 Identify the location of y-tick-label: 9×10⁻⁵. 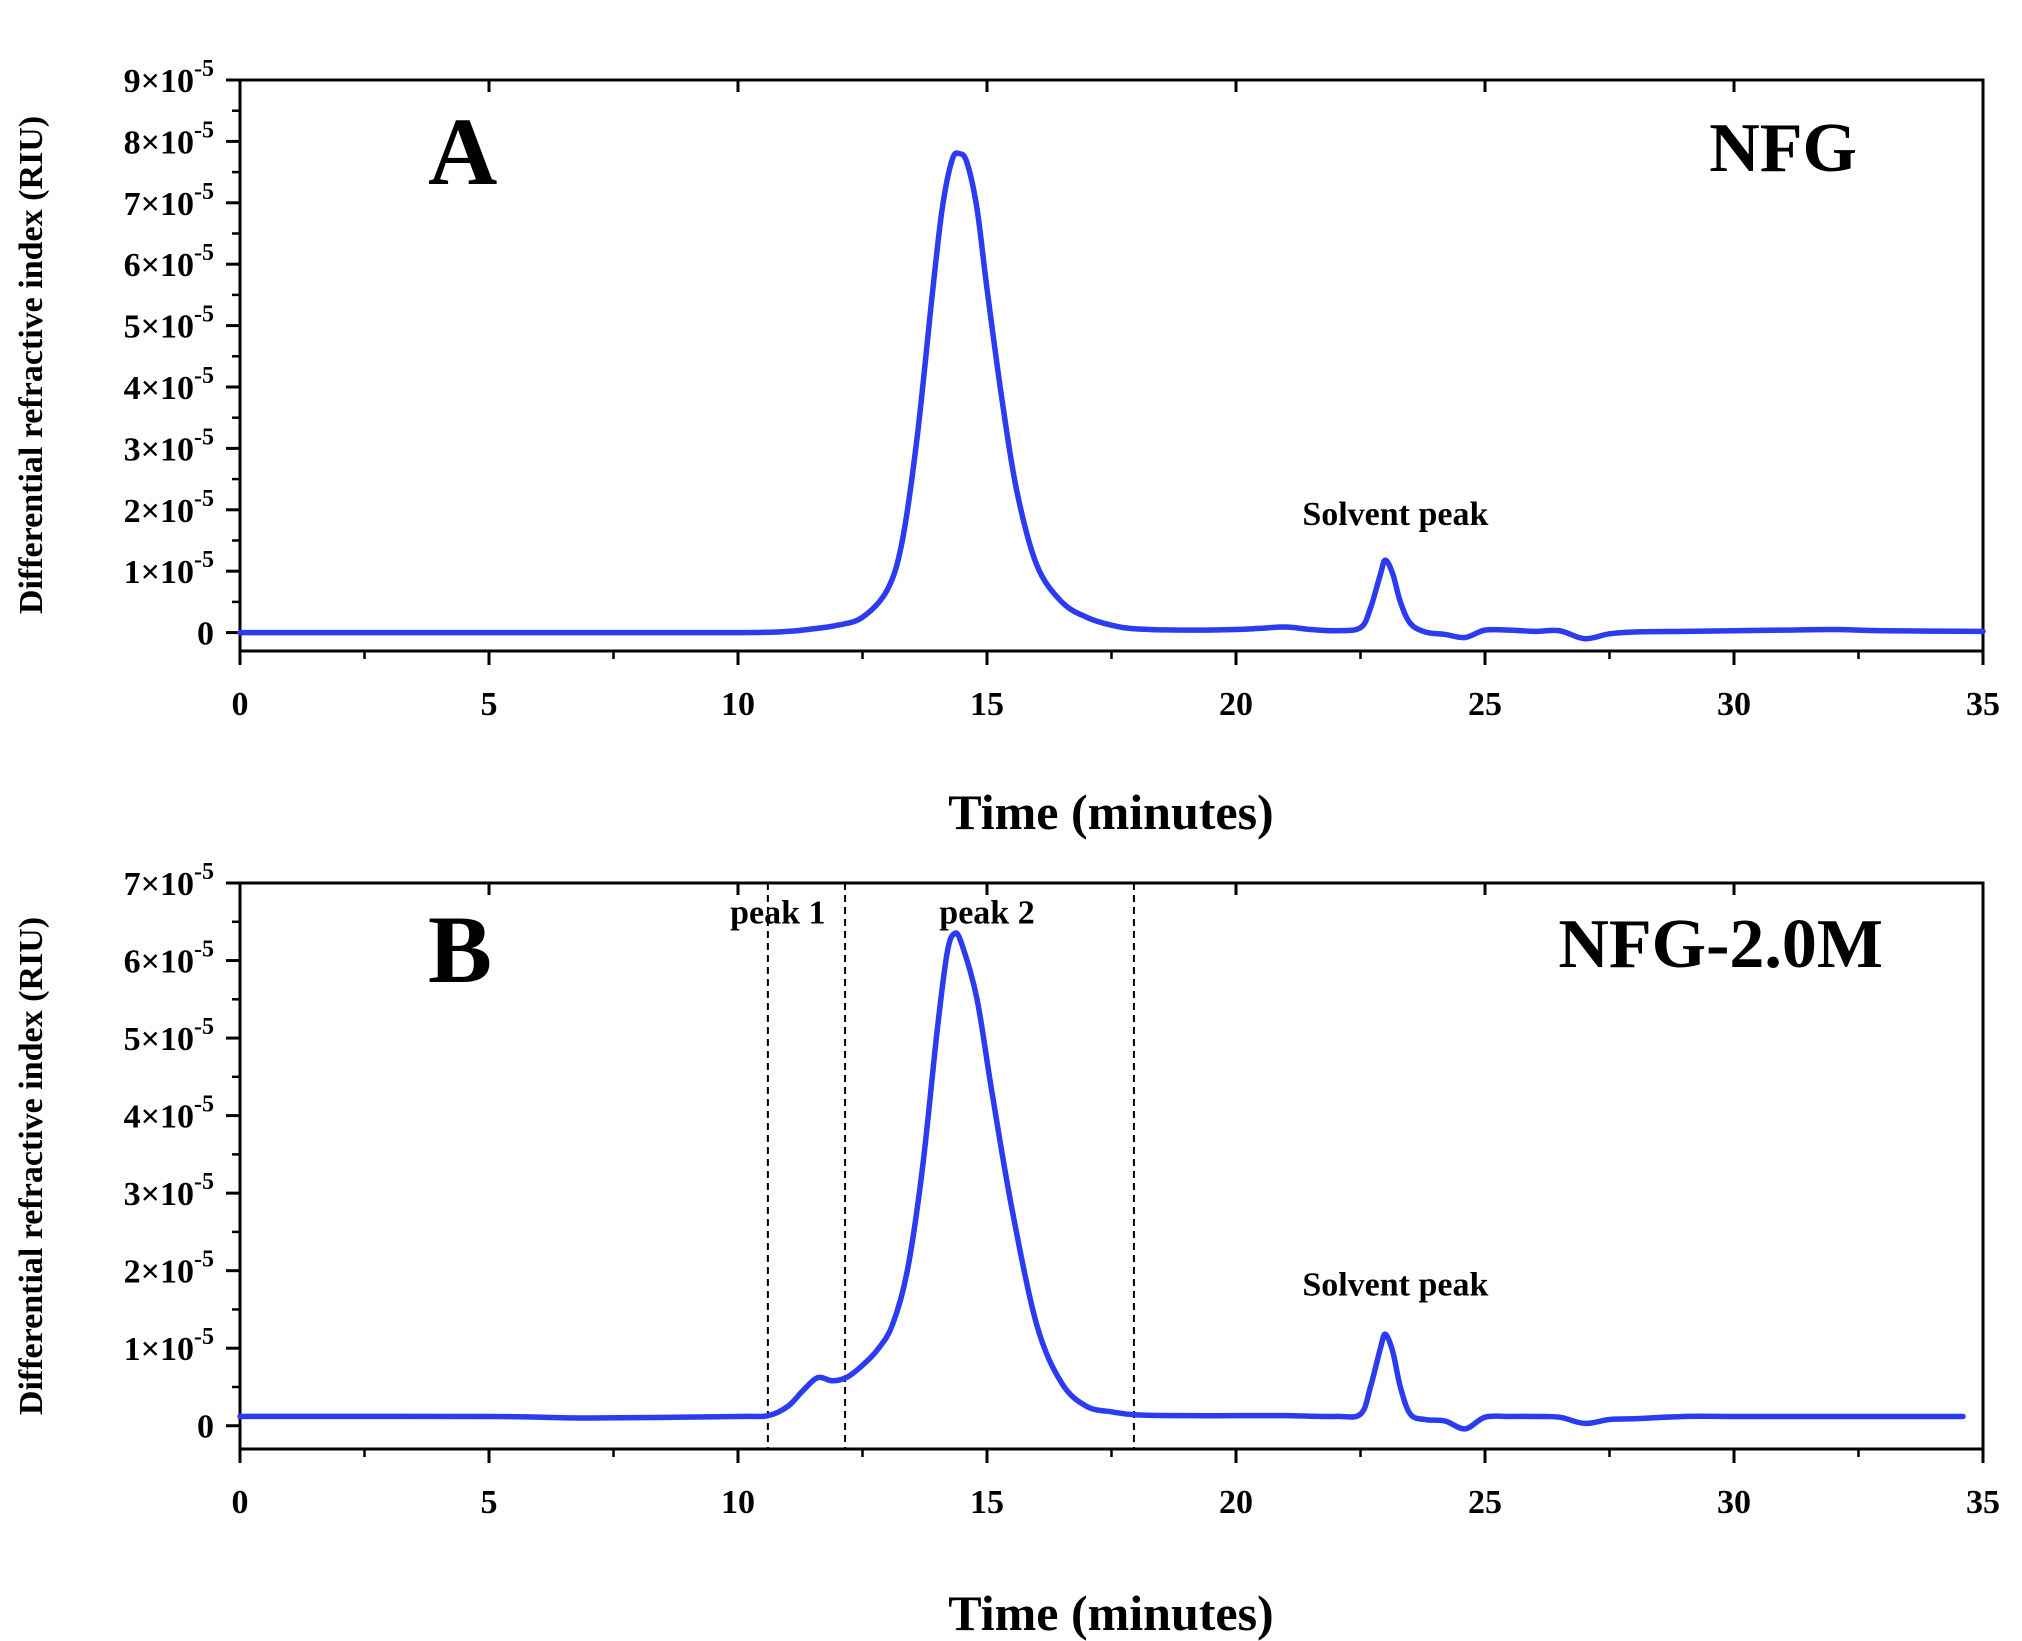
(169, 78).